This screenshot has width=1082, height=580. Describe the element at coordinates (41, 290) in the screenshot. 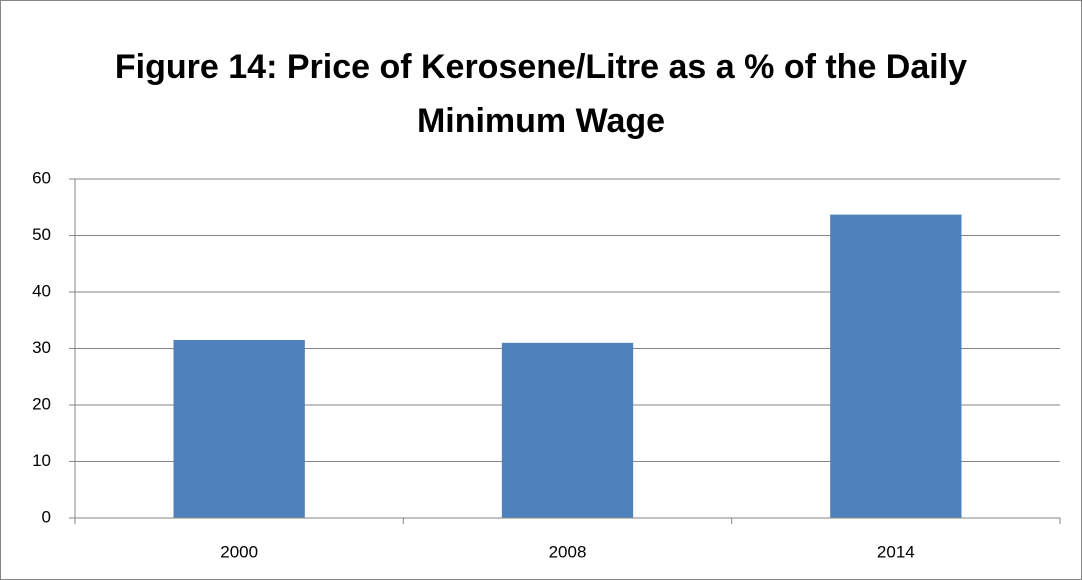

I see `y-tick-label: 40` at that location.